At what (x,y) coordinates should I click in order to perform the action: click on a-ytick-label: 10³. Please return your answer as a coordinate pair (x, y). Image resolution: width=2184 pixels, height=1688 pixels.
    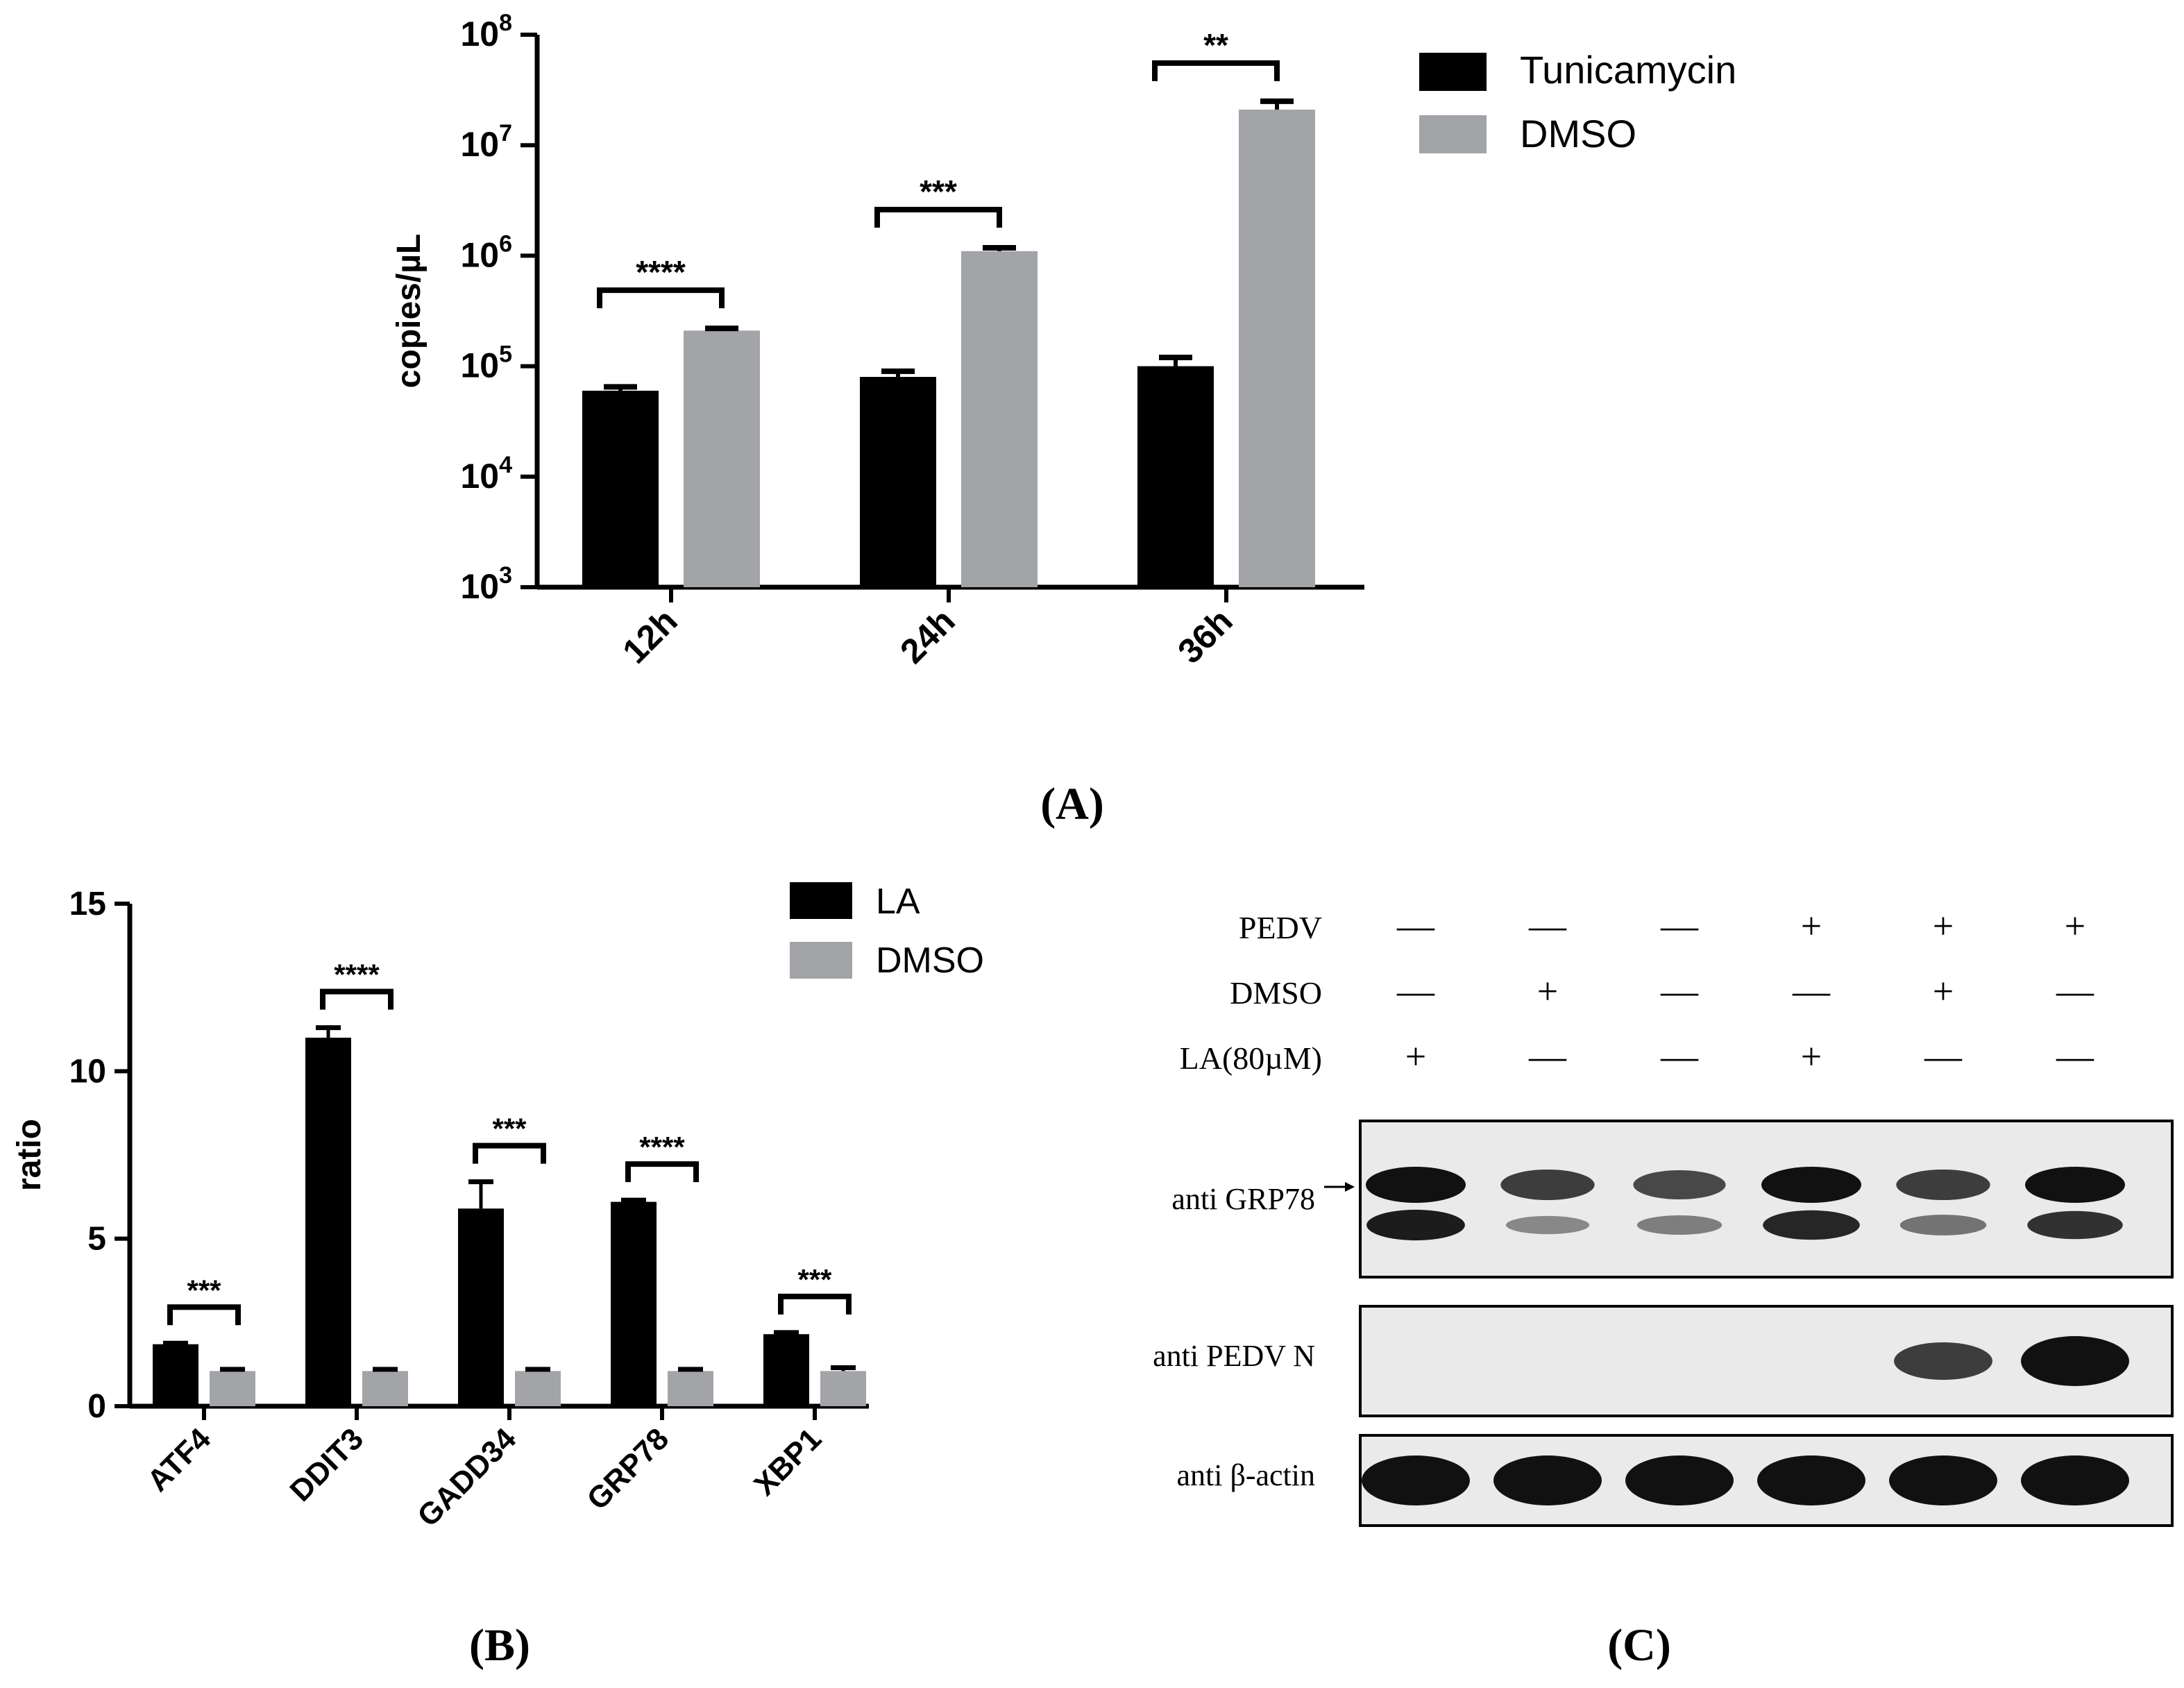
    Looking at the image, I should click on (486, 584).